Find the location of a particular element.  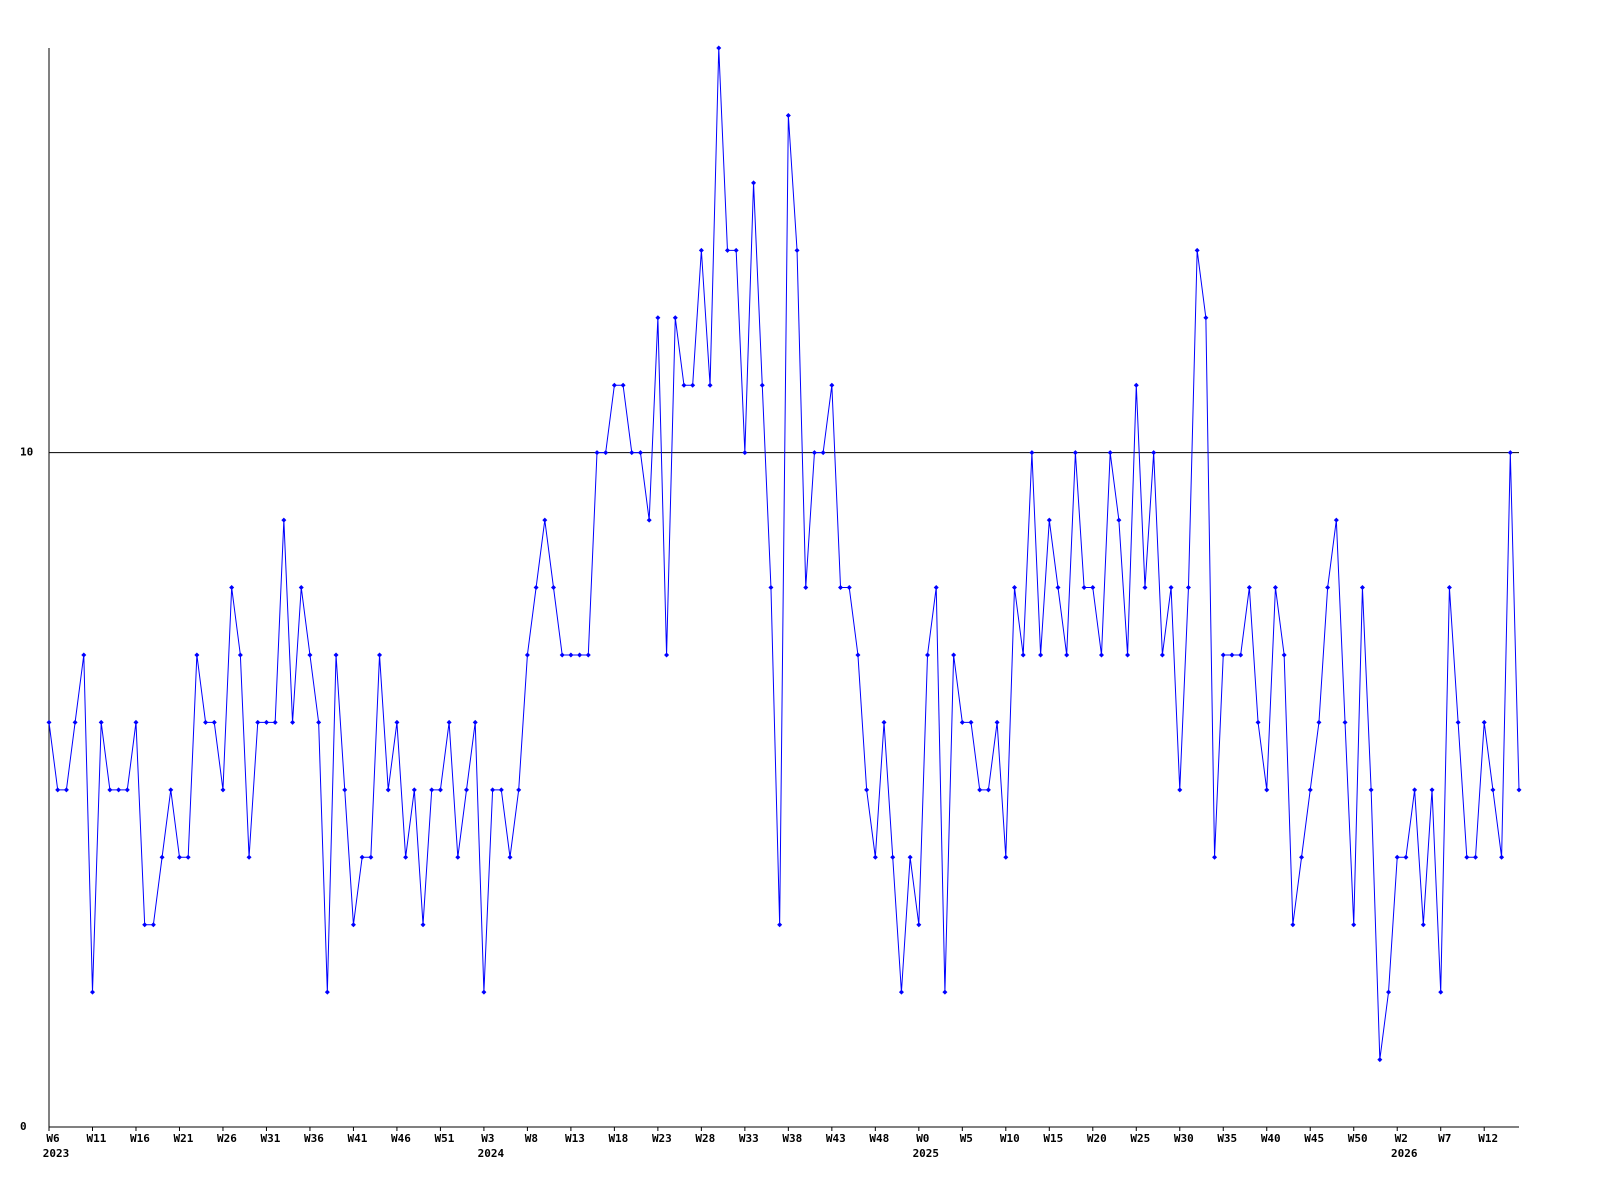

x-tick-label: W15 is located at coordinates (1053, 1138).